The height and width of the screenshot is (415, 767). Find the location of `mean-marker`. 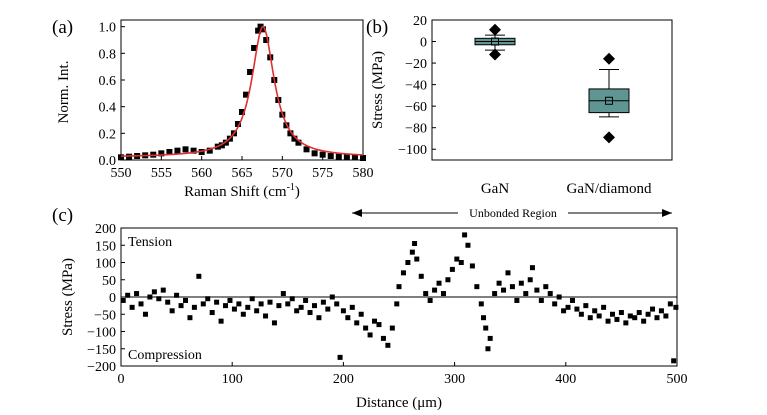

mean-marker is located at coordinates (495, 41).